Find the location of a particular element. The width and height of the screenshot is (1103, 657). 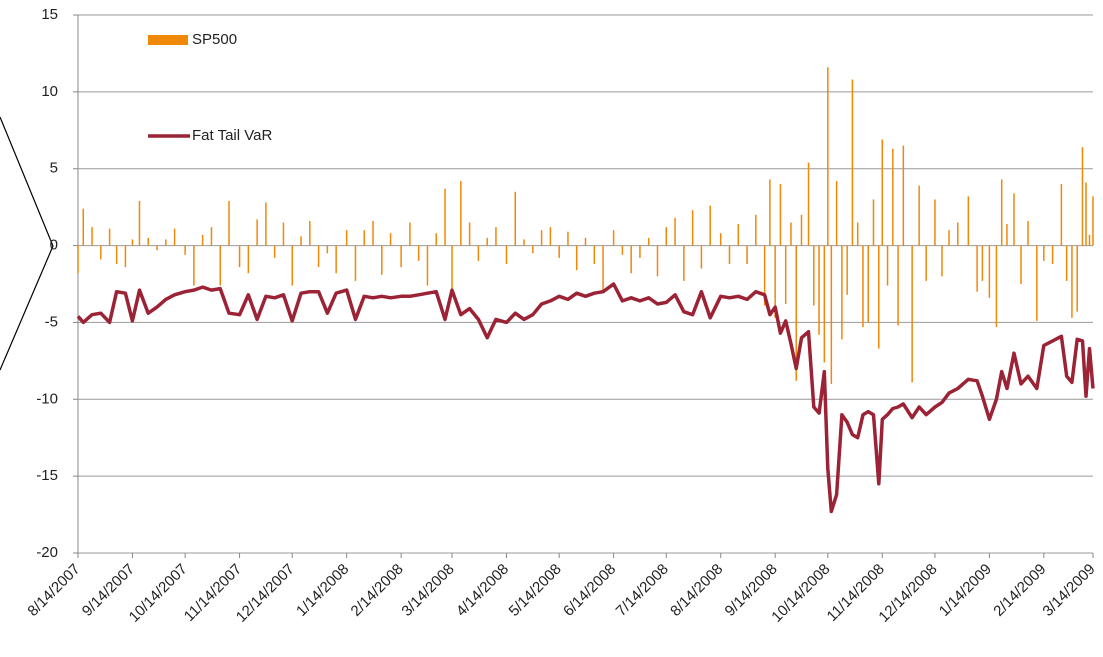

y-tick-label: 10 is located at coordinates (49, 91).